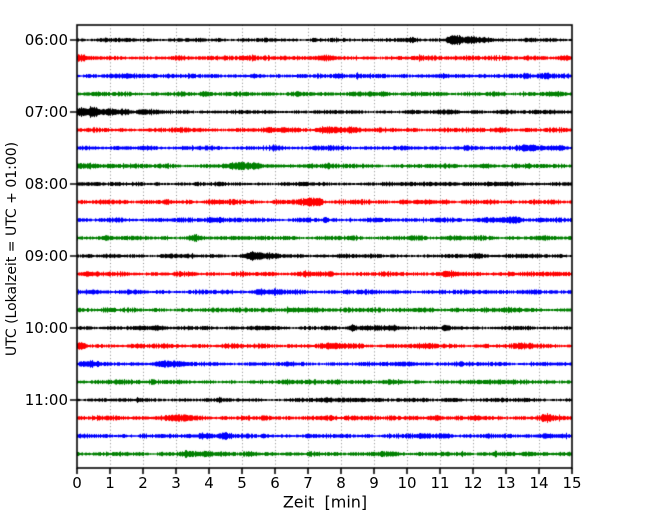  What do you see at coordinates (407, 483) in the screenshot?
I see `x-tick-label: 10` at bounding box center [407, 483].